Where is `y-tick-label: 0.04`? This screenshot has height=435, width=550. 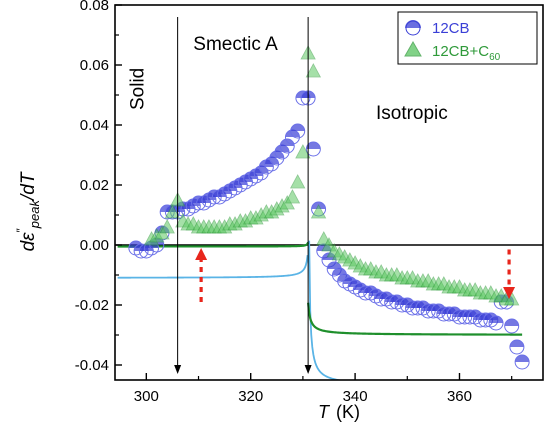
y-tick-label: 0.04 is located at coordinates (94, 125).